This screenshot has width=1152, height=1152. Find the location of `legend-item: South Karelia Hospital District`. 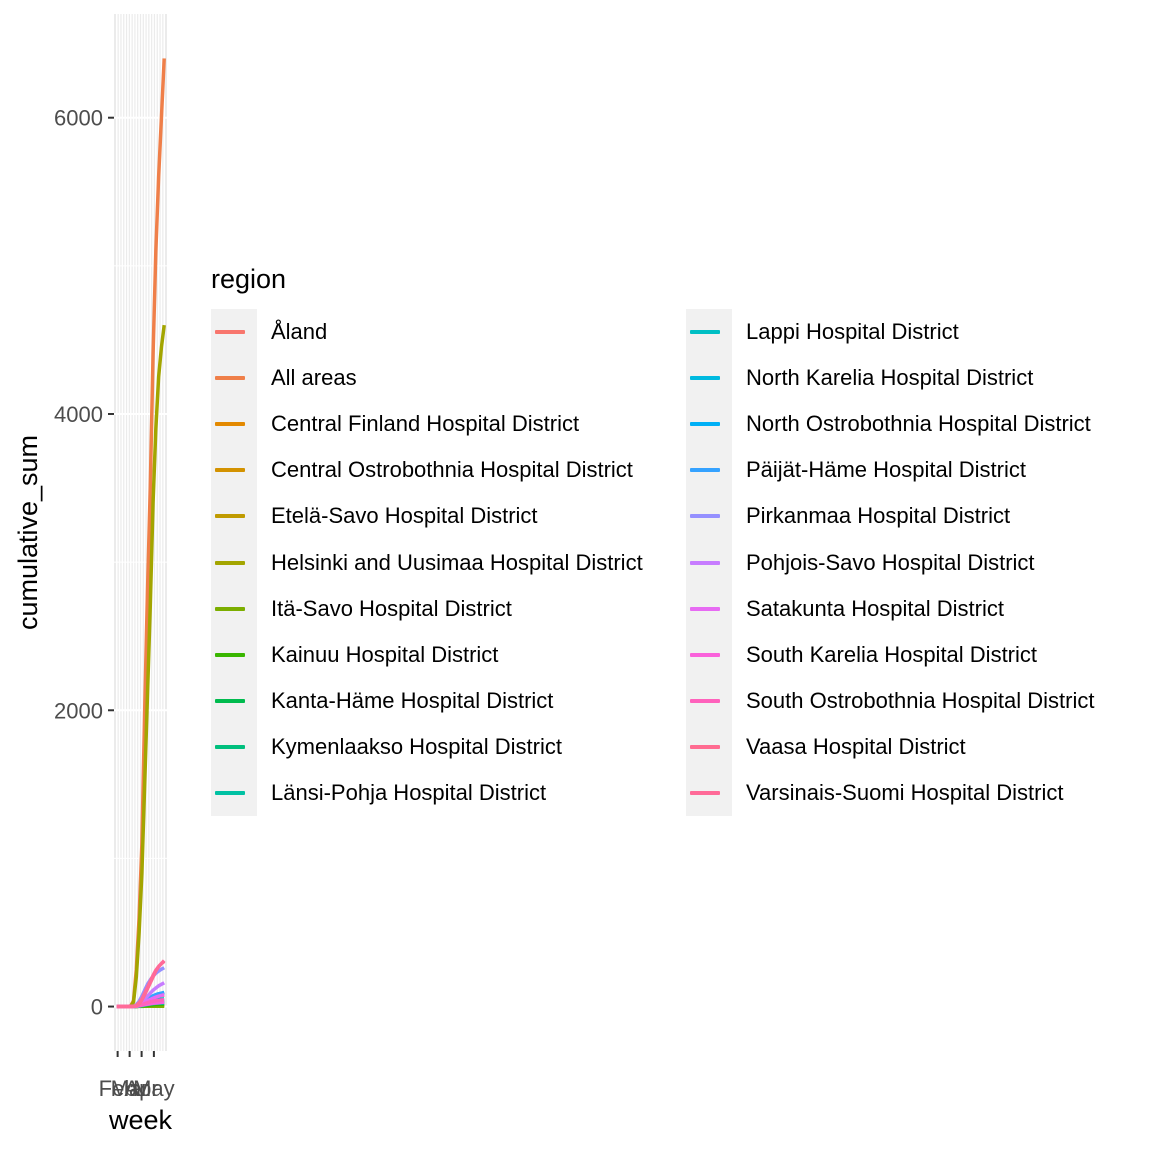

legend-item: South Karelia Hospital District is located at coordinates (861, 655).